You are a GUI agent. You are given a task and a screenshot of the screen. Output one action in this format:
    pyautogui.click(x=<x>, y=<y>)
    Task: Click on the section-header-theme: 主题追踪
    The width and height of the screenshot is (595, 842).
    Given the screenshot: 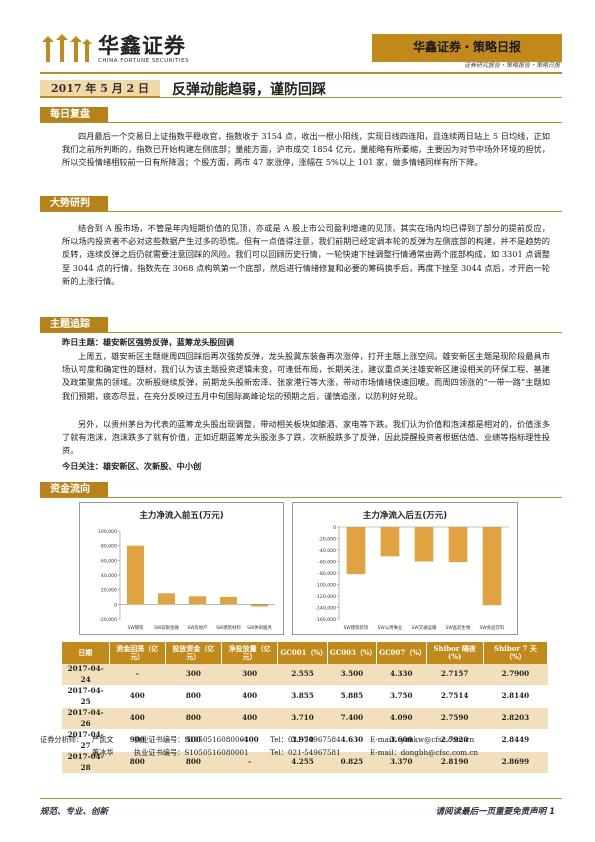 What is the action you would take?
    pyautogui.click(x=301, y=325)
    